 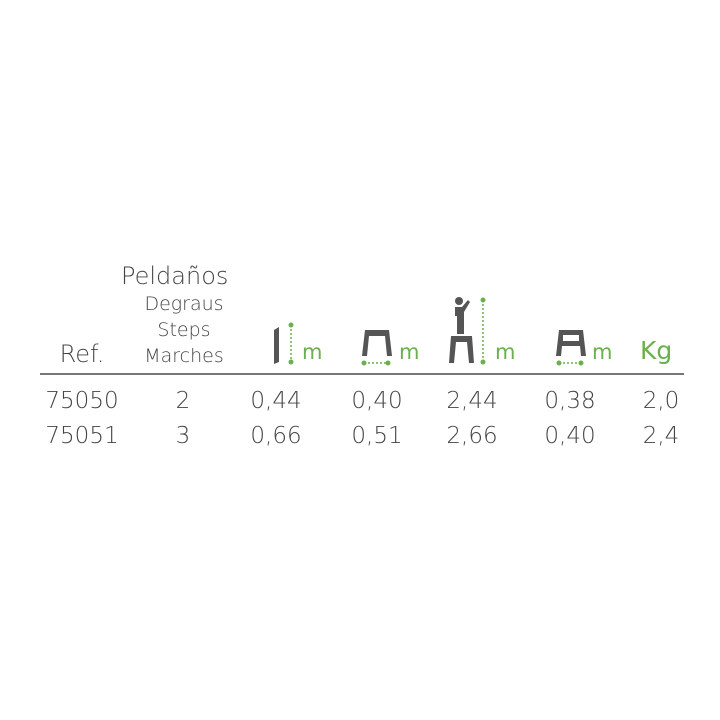 What do you see at coordinates (183, 436) in the screenshot?
I see `steps-cell: 3` at bounding box center [183, 436].